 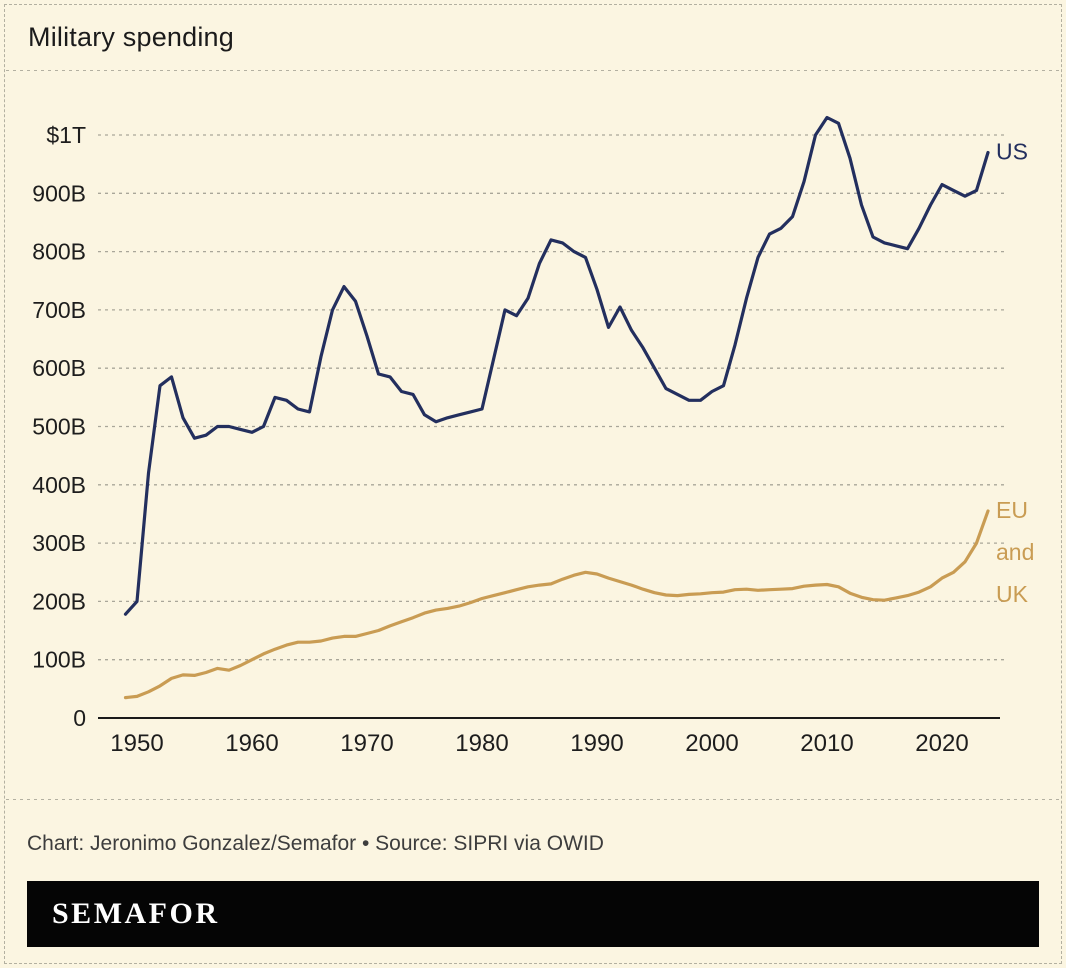 I want to click on separator-bottom, so click(x=533, y=799).